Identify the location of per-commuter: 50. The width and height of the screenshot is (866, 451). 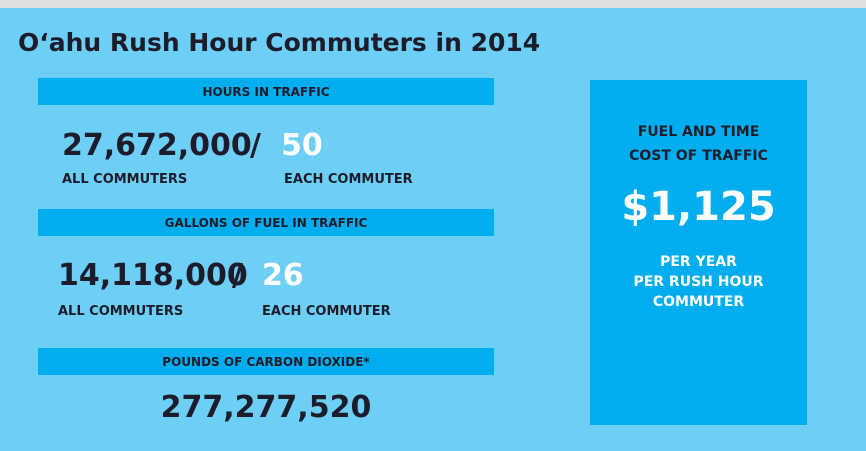
(302, 145).